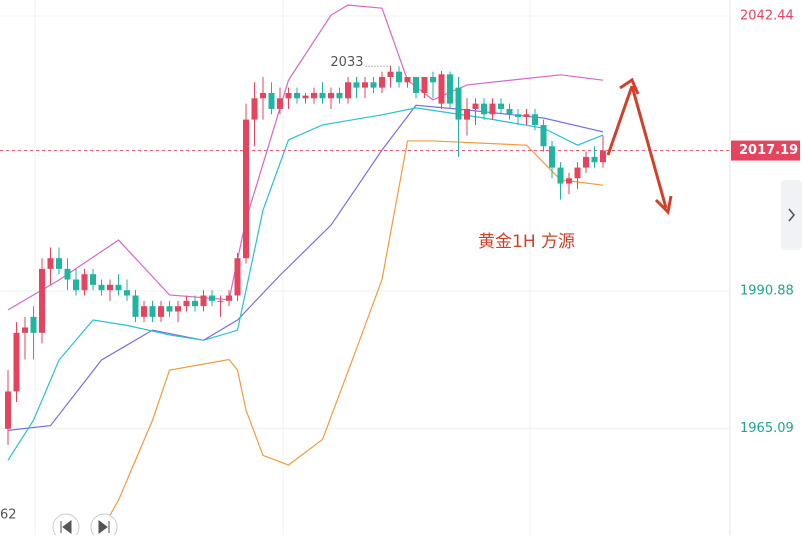  I want to click on nav-next-icon, so click(104, 527).